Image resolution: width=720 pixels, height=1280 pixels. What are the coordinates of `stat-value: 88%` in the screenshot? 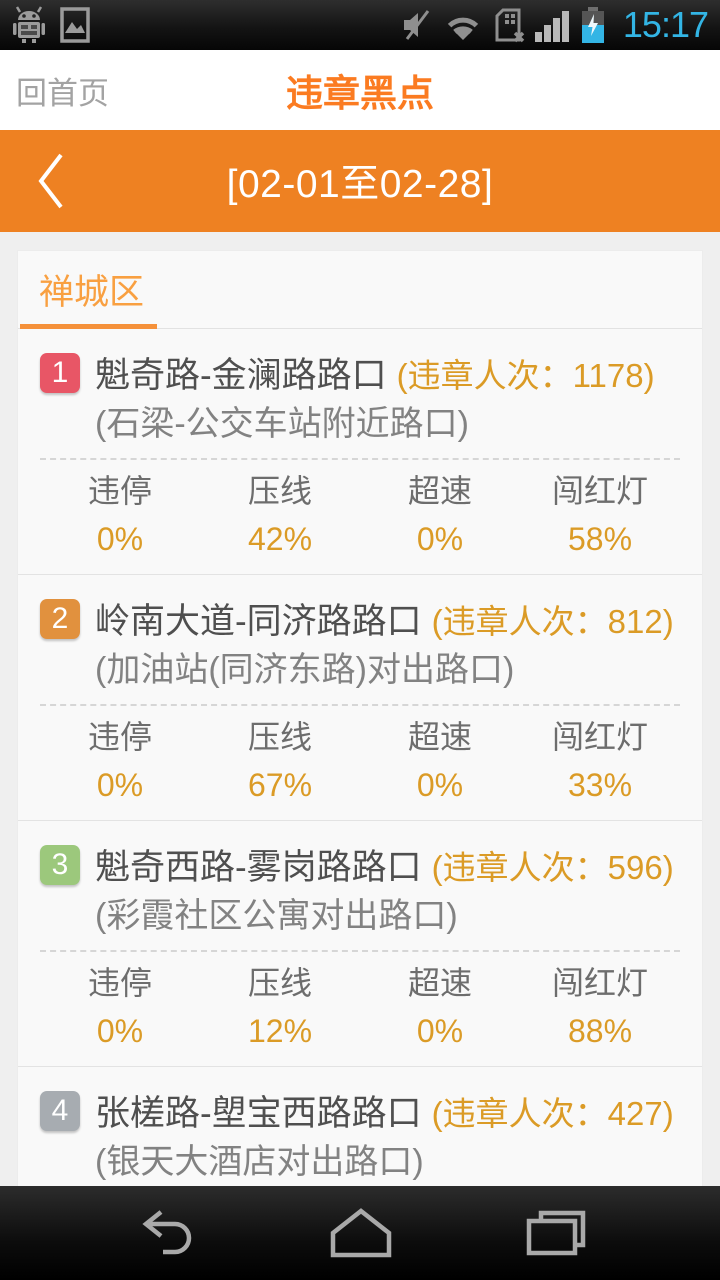 It's located at (600, 1031).